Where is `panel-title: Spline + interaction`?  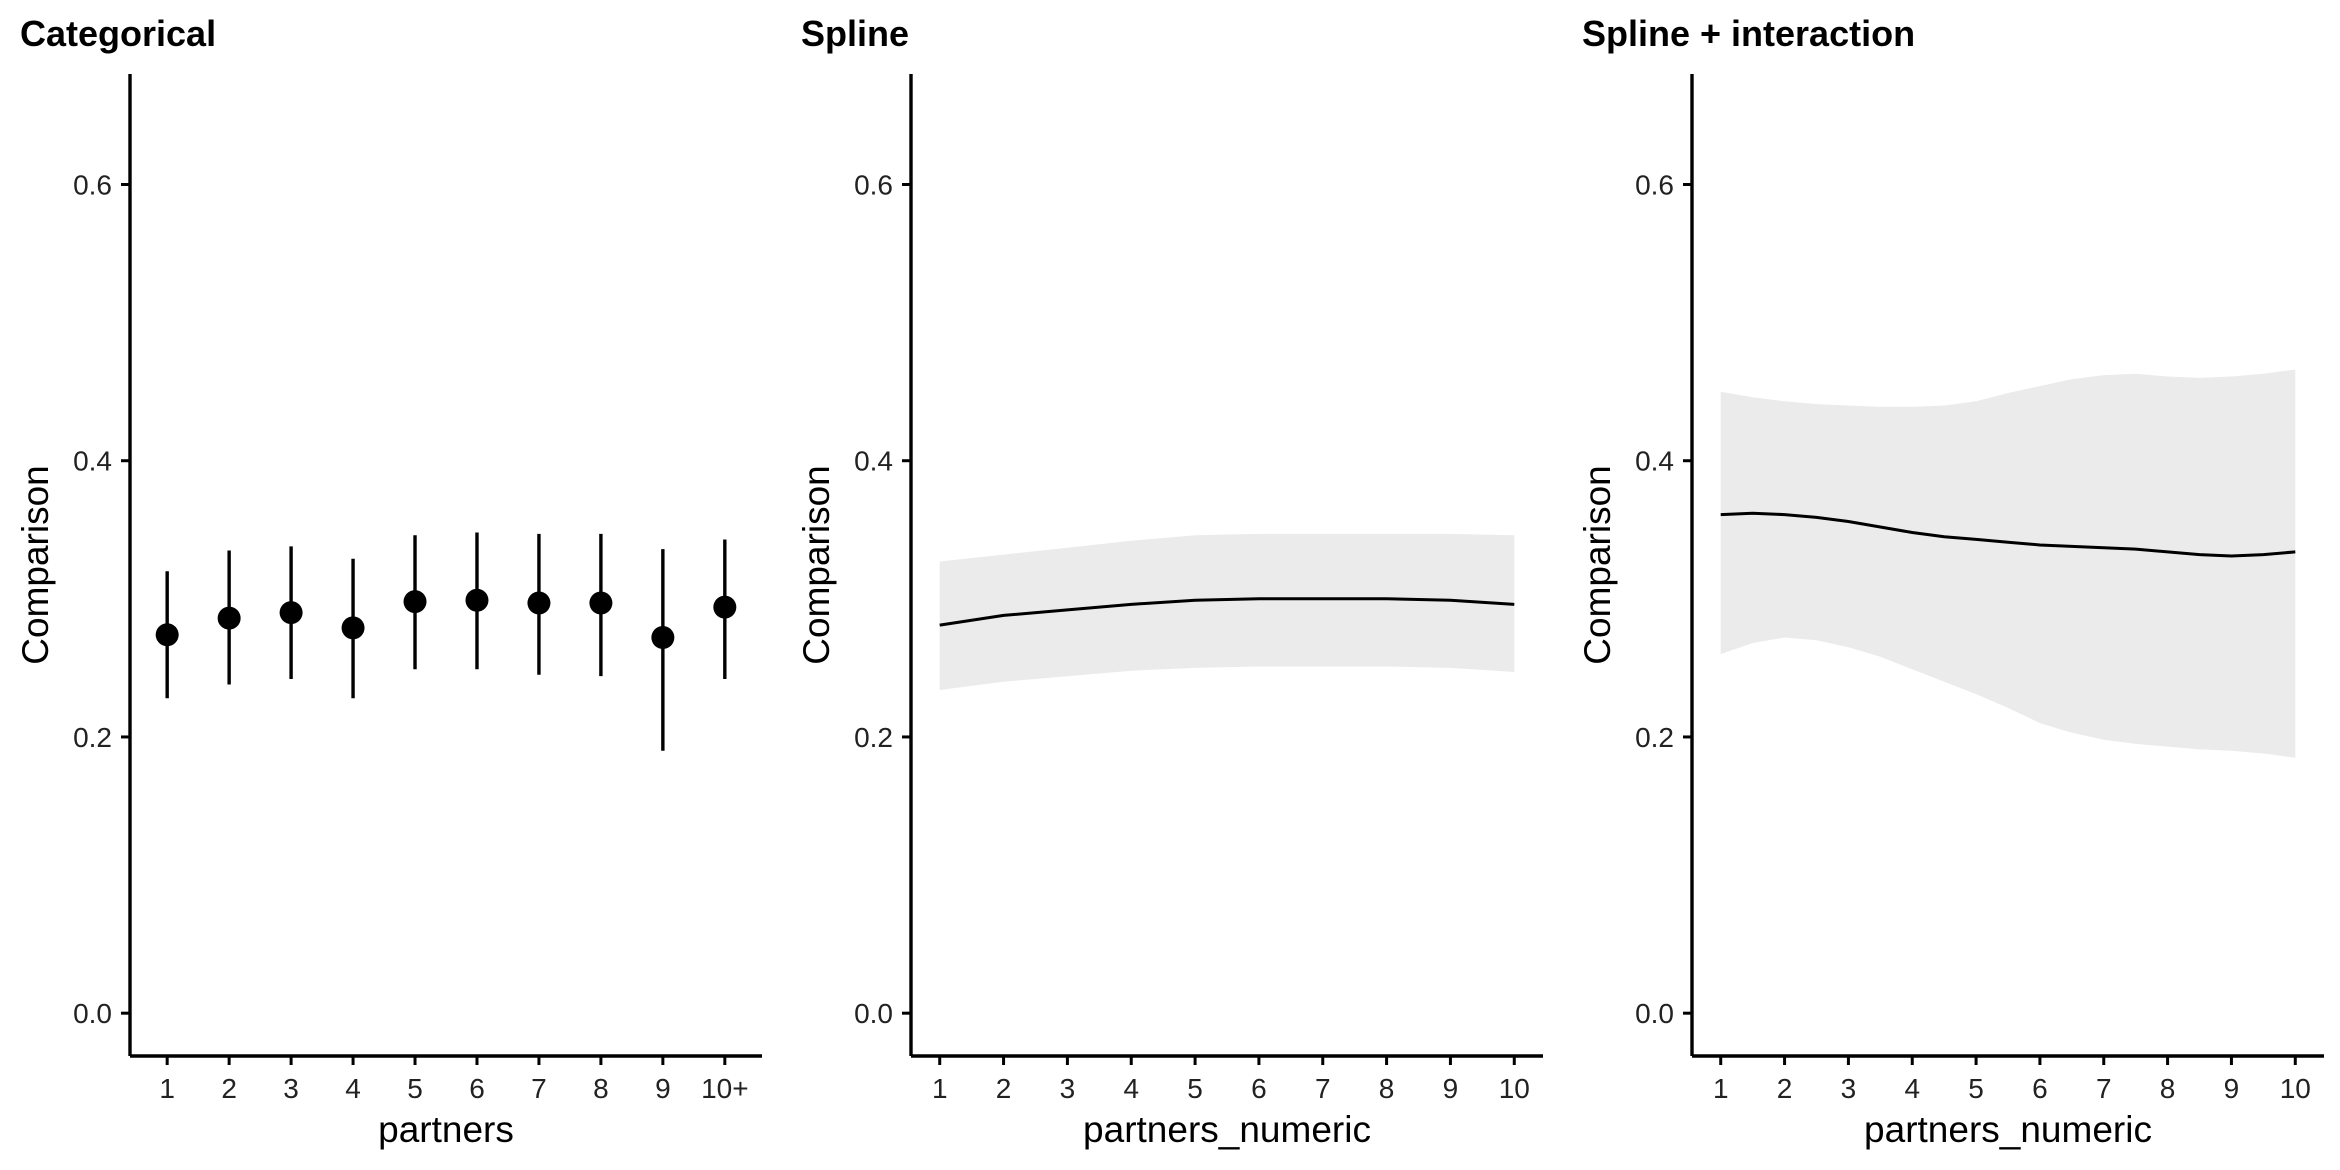
panel-title: Spline + interaction is located at coordinates (1748, 33).